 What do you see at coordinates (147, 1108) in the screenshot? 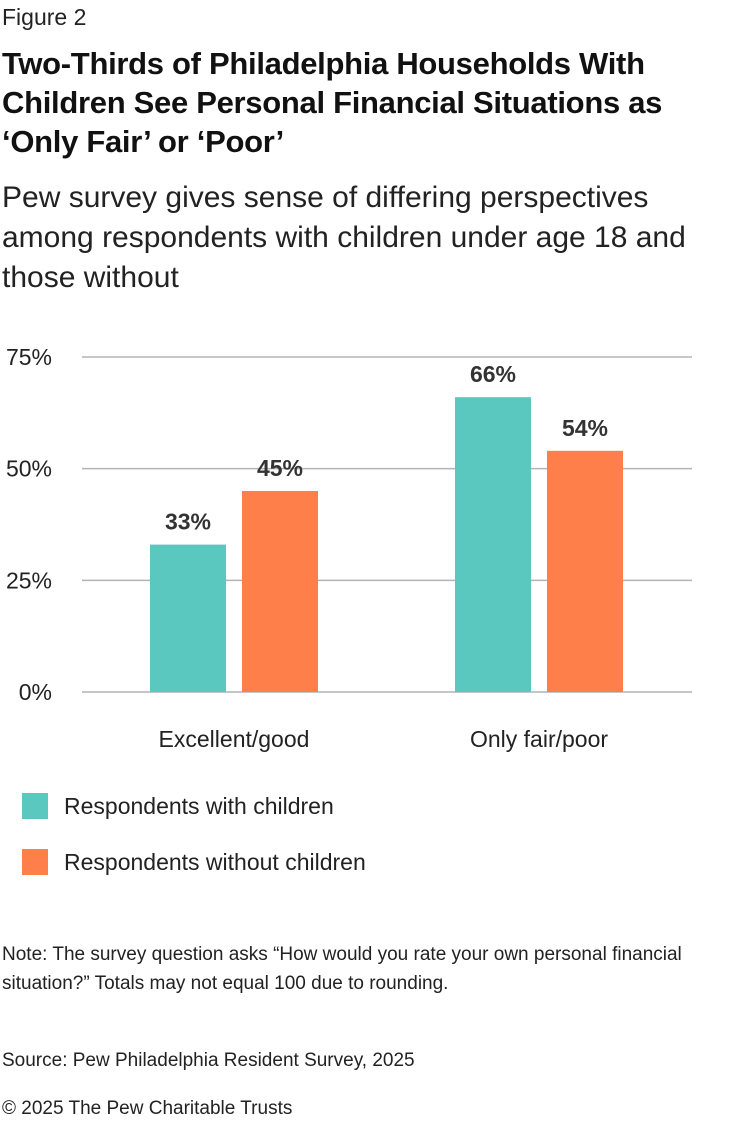
I see `copyright: © 2025 The Pew Charitable Trusts` at bounding box center [147, 1108].